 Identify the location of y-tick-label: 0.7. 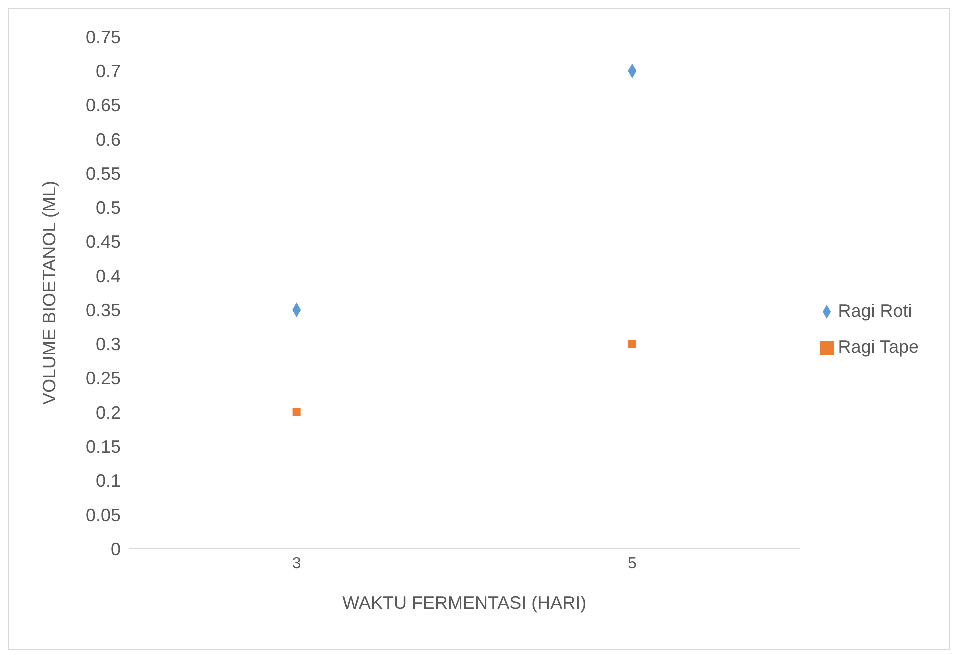
(108, 72).